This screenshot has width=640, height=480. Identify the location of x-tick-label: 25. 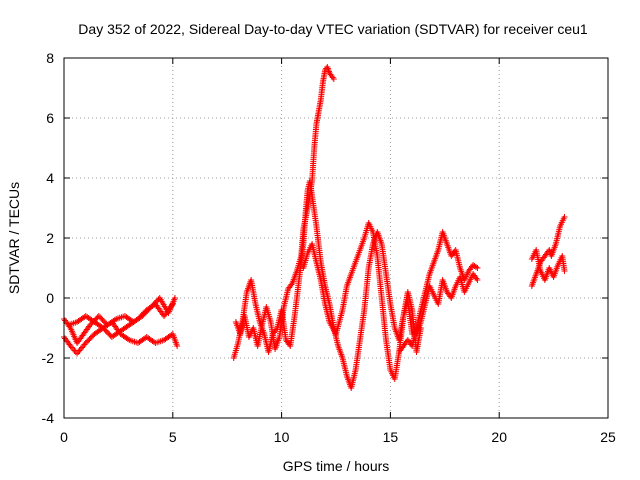
(608, 437).